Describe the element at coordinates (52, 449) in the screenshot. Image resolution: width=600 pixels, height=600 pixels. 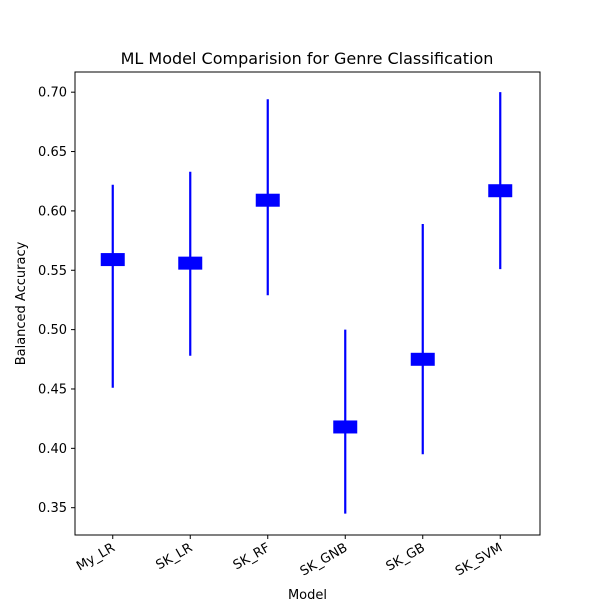
I see `y-tick-label: 0.40` at that location.